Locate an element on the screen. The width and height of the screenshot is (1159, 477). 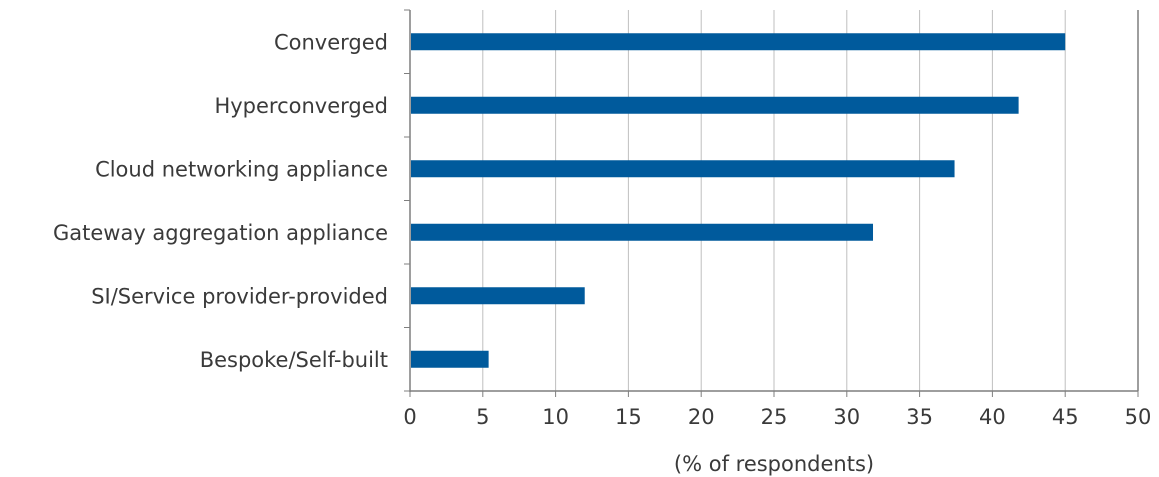
category-label: SI/Service provider-provided is located at coordinates (239, 296).